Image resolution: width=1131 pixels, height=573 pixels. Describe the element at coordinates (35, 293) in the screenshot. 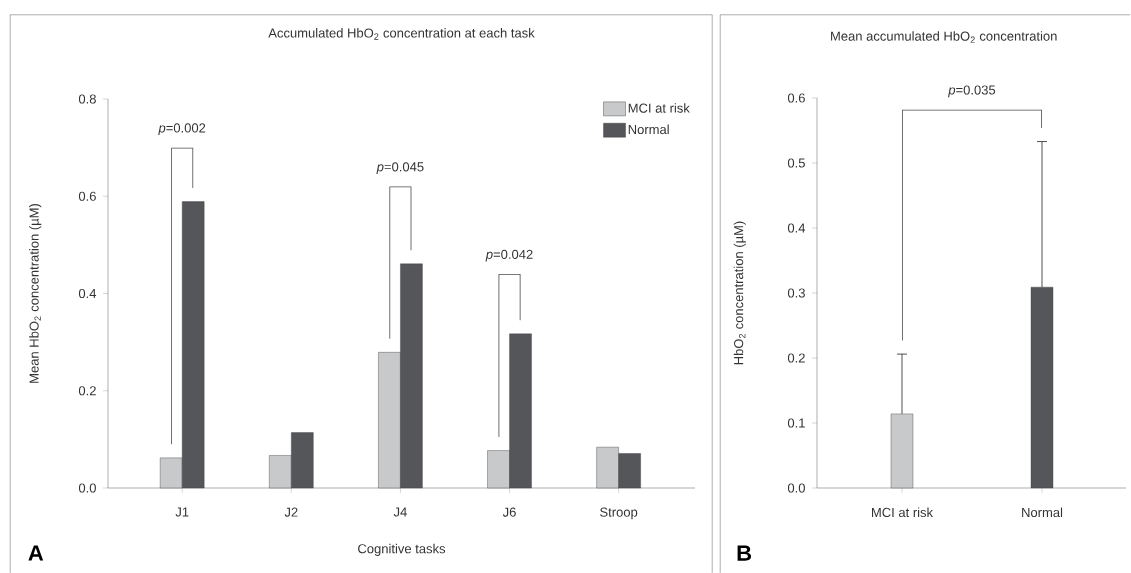

I see `y-axis-title: Mean HbO$_{2}$ concentration (µM)` at that location.